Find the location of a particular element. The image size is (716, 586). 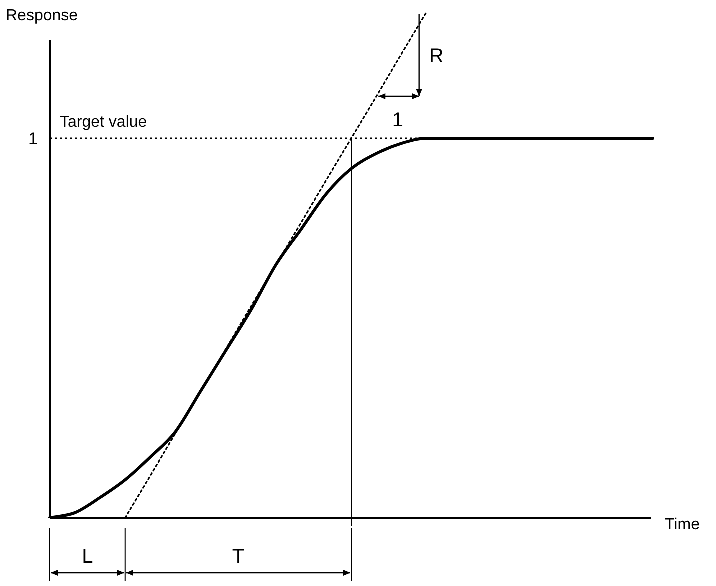

ref-line-label: Target value is located at coordinates (104, 122).